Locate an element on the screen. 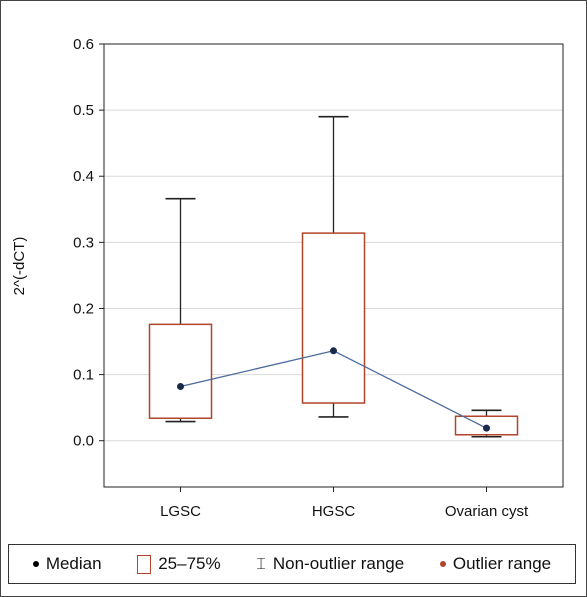  y-tick-label: 0.1 is located at coordinates (83, 375).